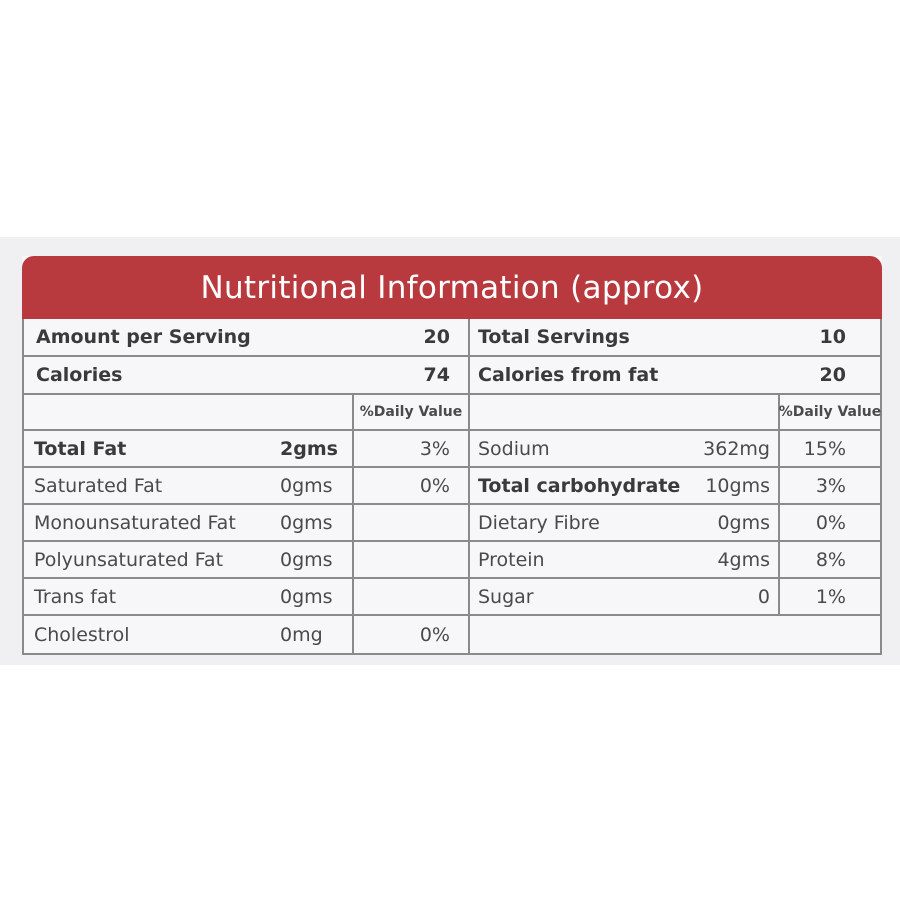 This screenshot has width=900, height=900. I want to click on nutrient-name: Monounsaturated Fat, so click(135, 522).